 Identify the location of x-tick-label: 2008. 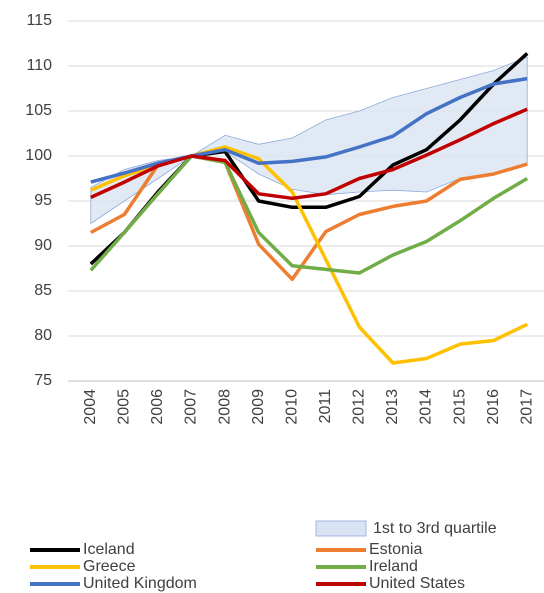
(224, 407).